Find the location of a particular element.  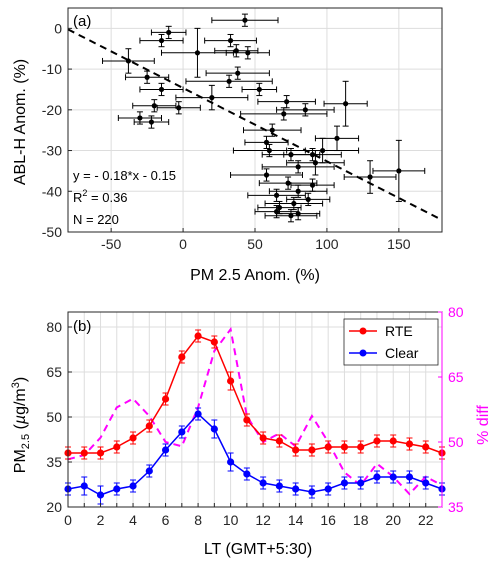

x-tick-label: 0 is located at coordinates (68, 520).